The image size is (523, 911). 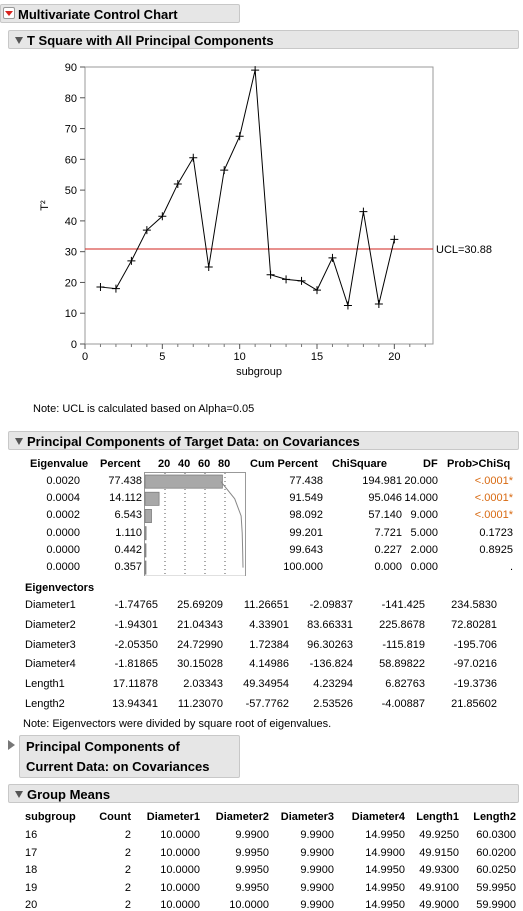 What do you see at coordinates (120, 13) in the screenshot?
I see `main-report-header: Multivariate Control Chart` at bounding box center [120, 13].